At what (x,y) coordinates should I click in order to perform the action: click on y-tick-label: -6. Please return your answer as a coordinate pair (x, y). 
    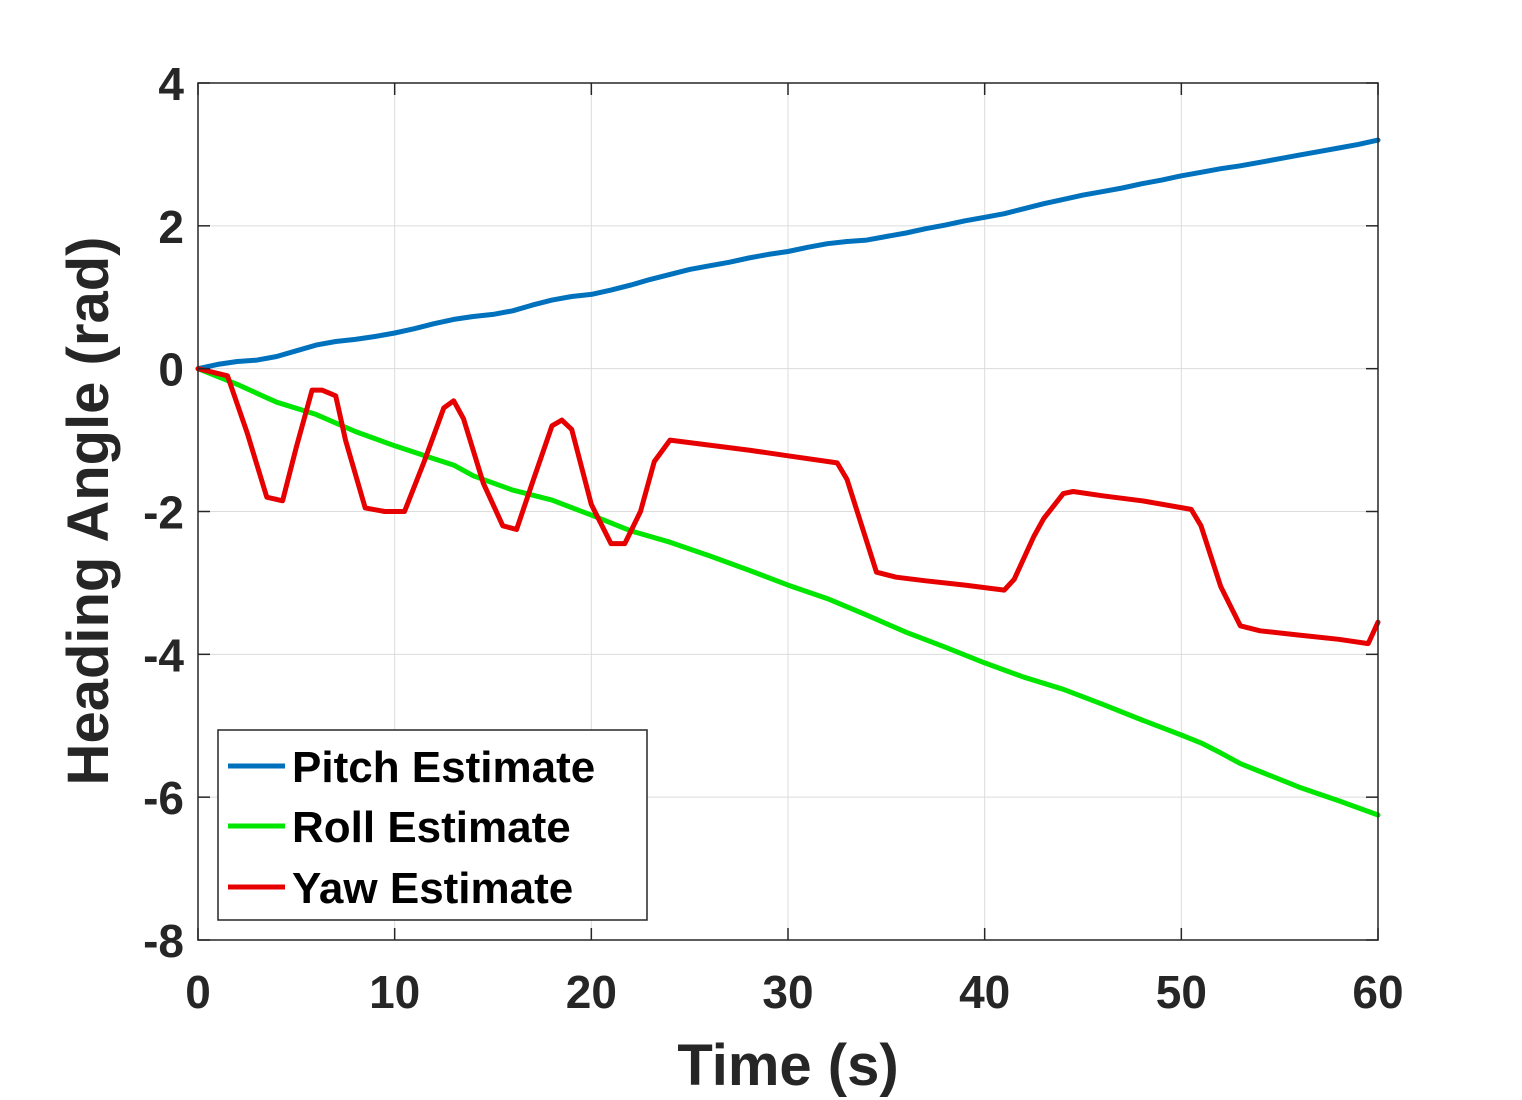
    Looking at the image, I should click on (163, 798).